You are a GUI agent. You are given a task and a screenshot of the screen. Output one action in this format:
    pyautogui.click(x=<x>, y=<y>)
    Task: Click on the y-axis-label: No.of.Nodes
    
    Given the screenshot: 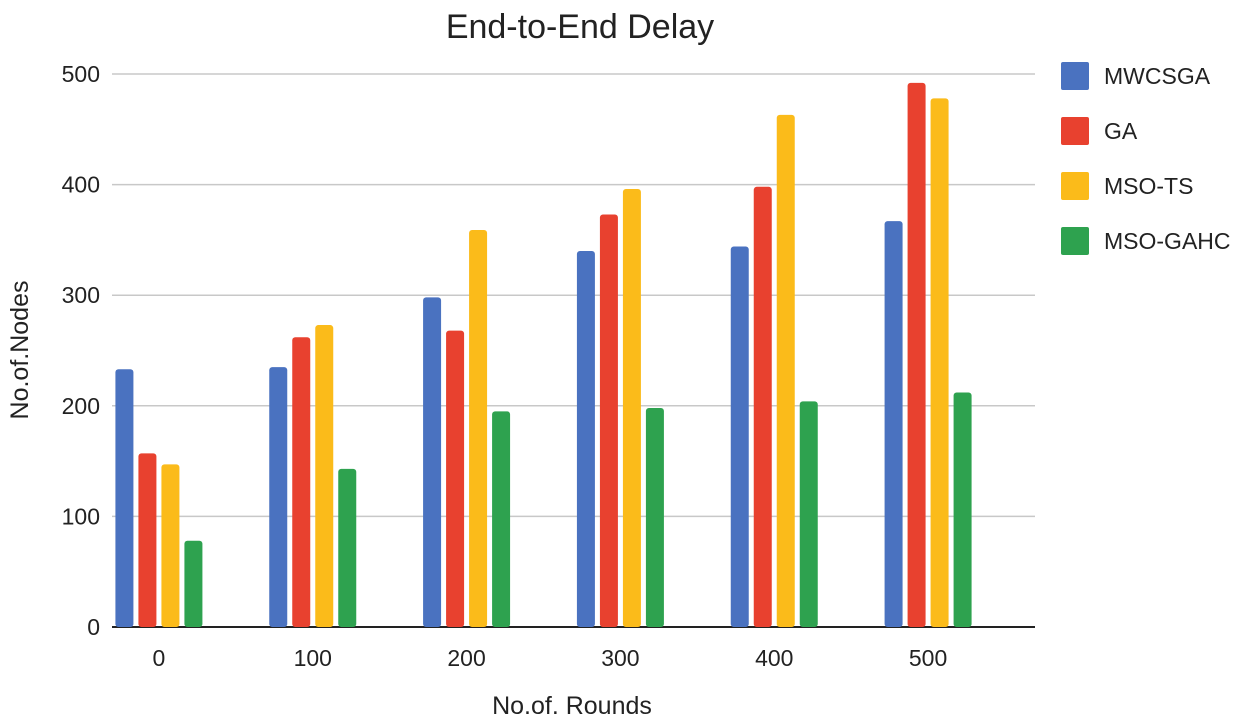 What is the action you would take?
    pyautogui.click(x=20, y=350)
    